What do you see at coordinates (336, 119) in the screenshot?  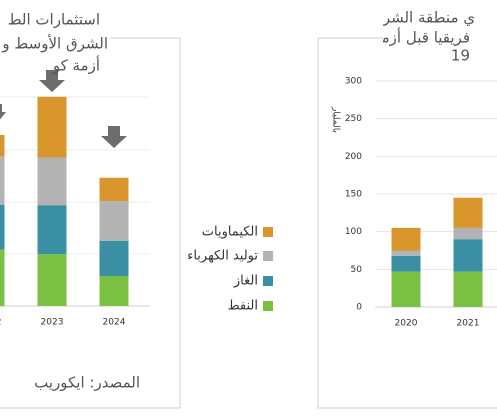 I see `y-axis-label: بالمليار` at bounding box center [336, 119].